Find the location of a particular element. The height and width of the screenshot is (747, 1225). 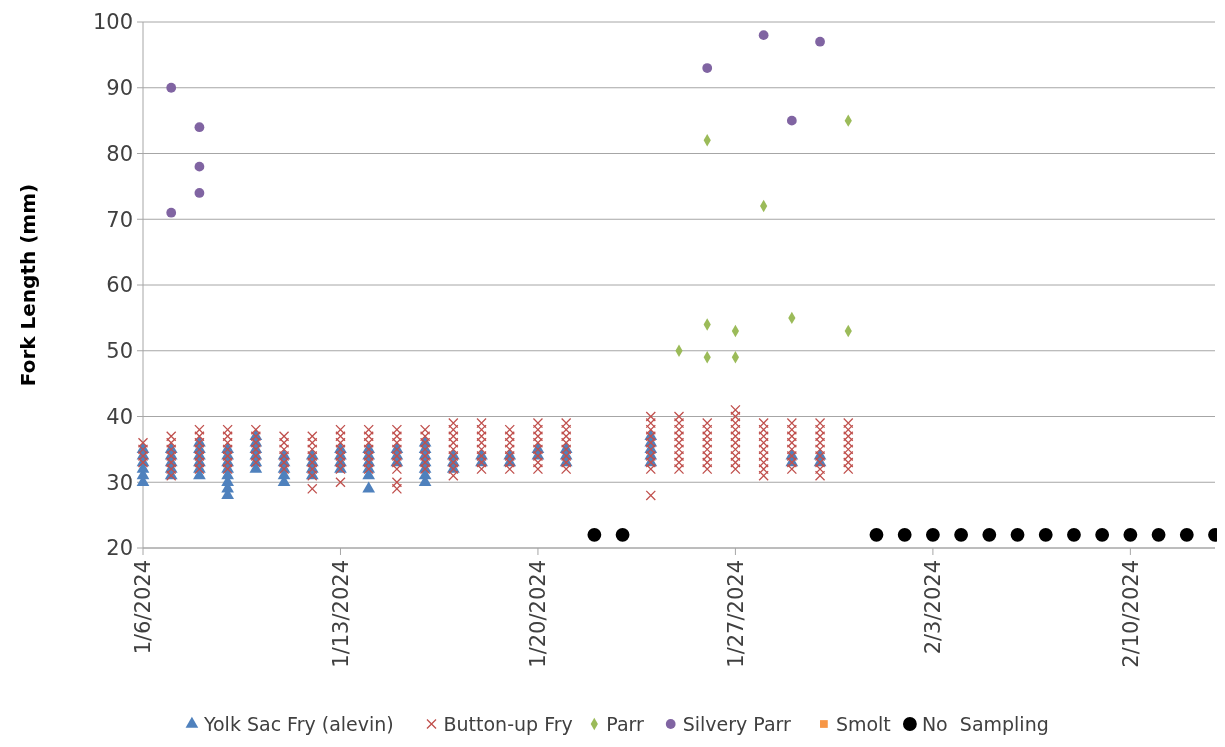

y-tick-label: 30 is located at coordinates (119, 482).